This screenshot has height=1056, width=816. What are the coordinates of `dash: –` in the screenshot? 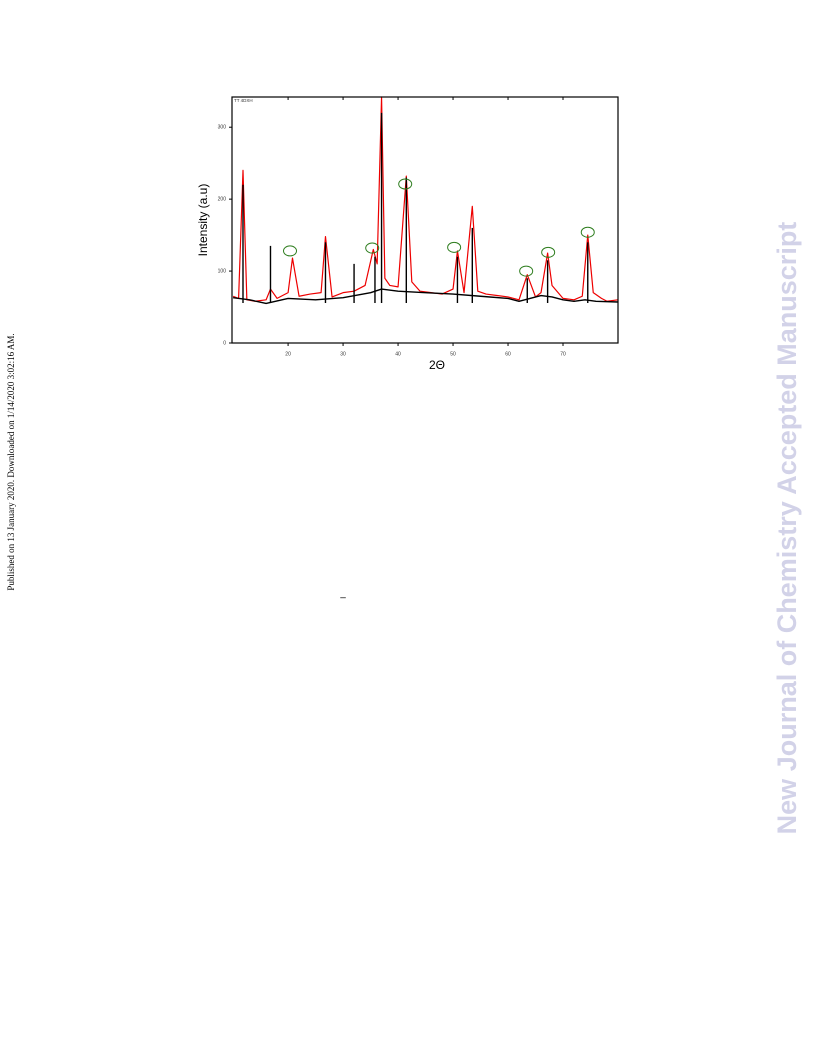 It's located at (343, 598).